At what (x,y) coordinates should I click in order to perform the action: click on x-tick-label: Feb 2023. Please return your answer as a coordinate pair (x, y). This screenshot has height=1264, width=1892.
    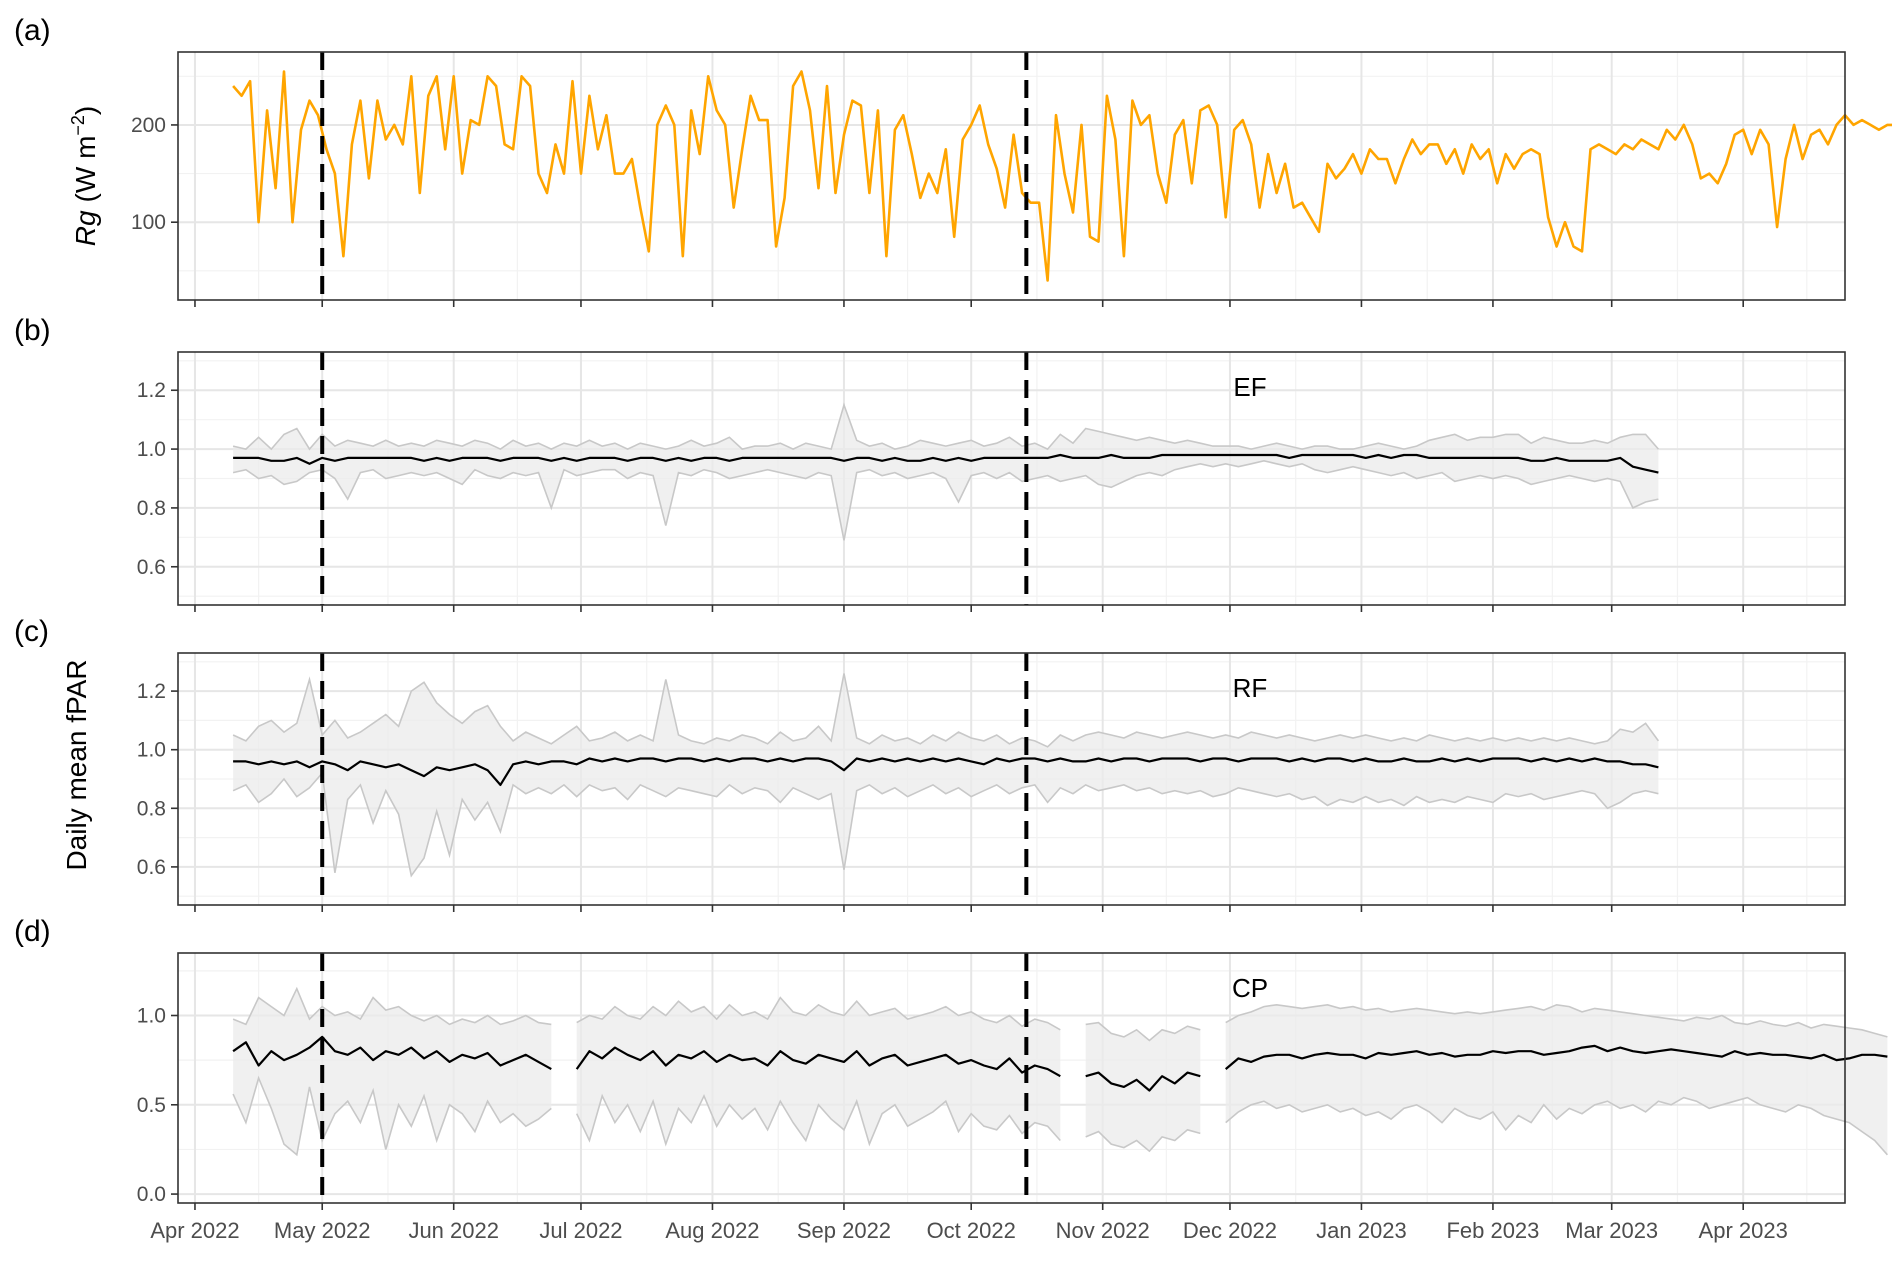
    Looking at the image, I should click on (1492, 1230).